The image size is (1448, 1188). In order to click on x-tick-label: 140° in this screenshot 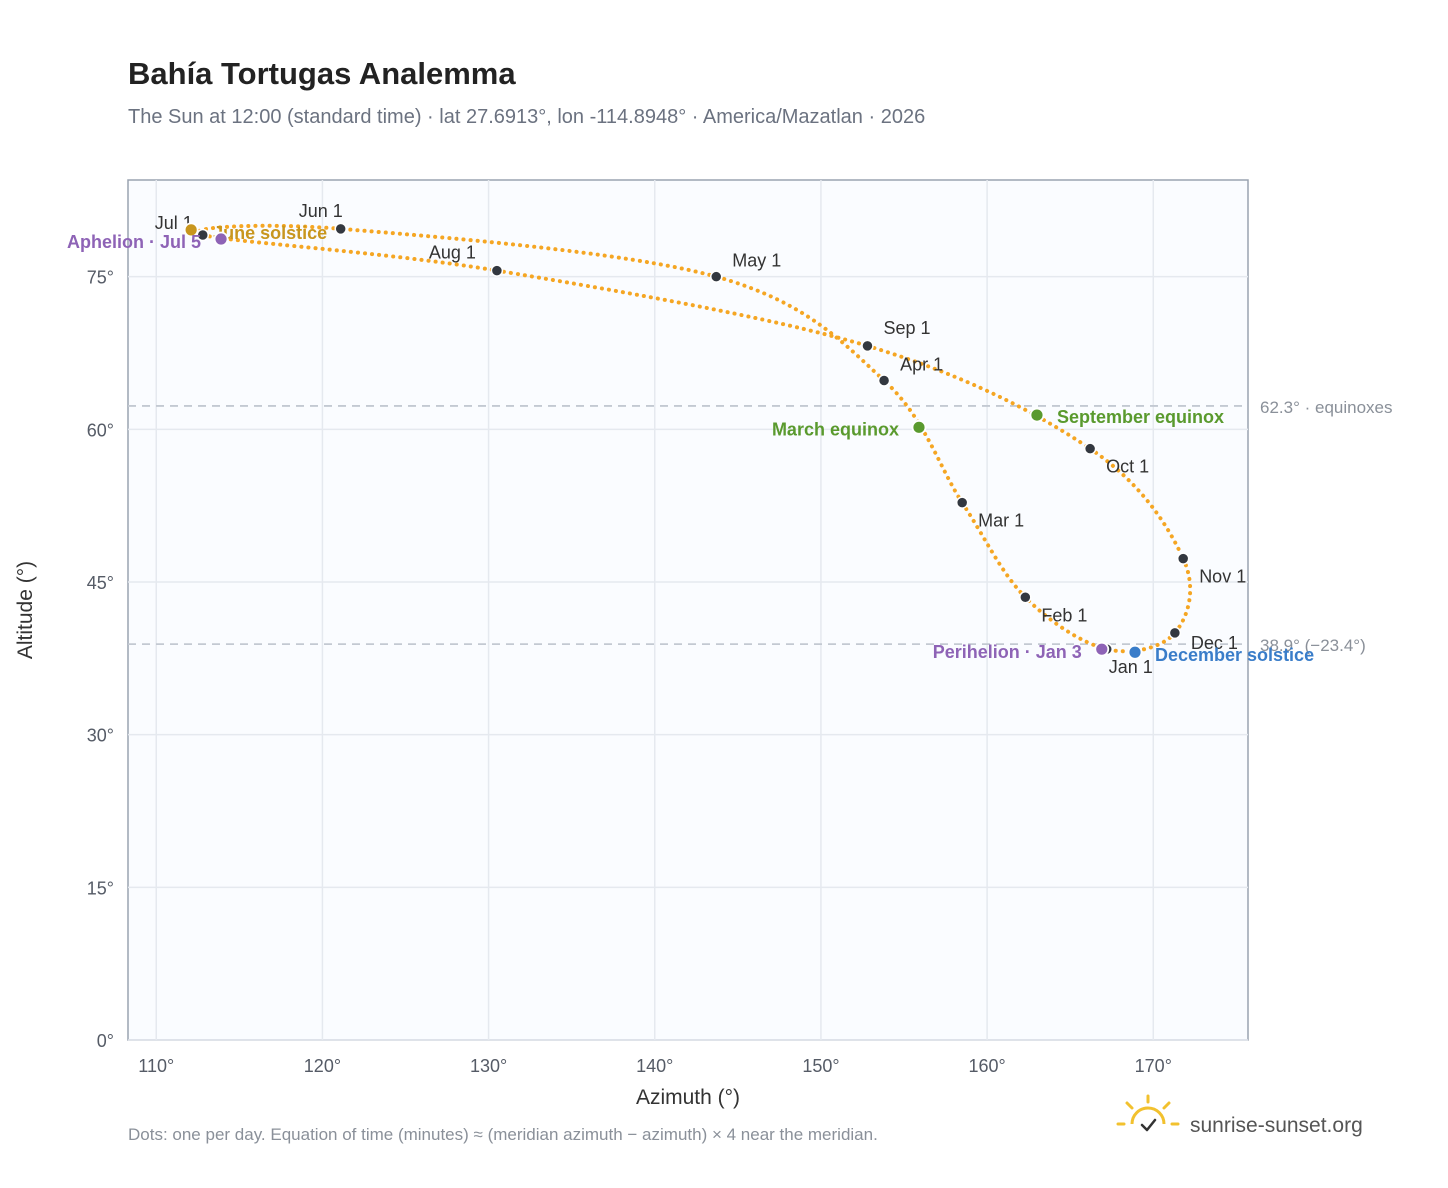, I will do `click(654, 1066)`.